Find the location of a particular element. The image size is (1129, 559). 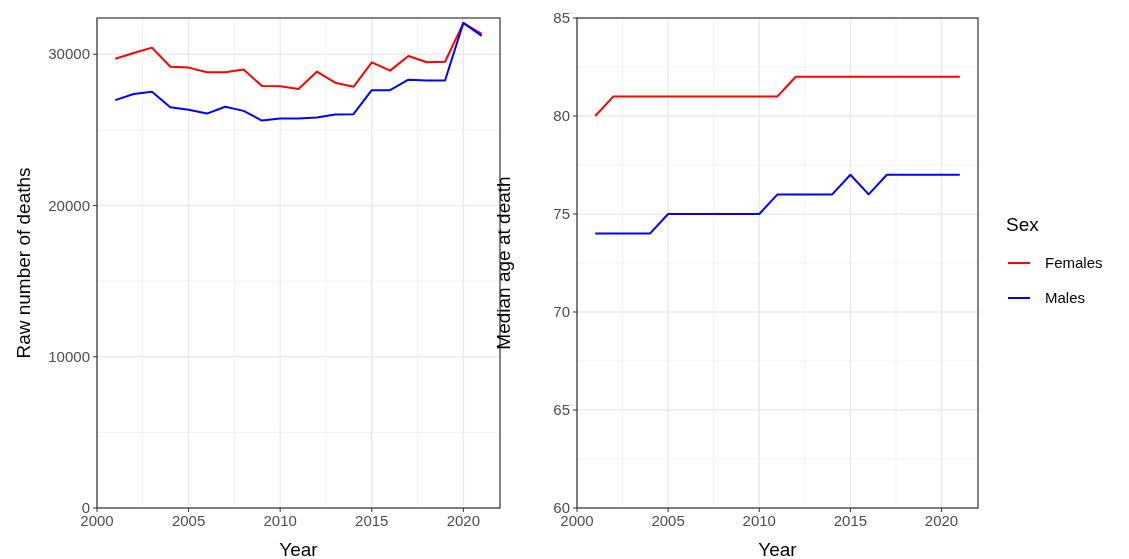

y-tick-label: 75 is located at coordinates (561, 213).